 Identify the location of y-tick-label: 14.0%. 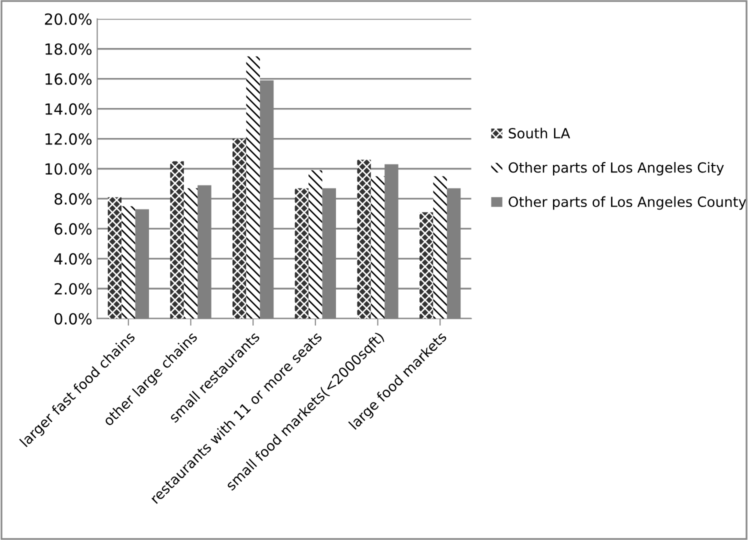
(69, 109).